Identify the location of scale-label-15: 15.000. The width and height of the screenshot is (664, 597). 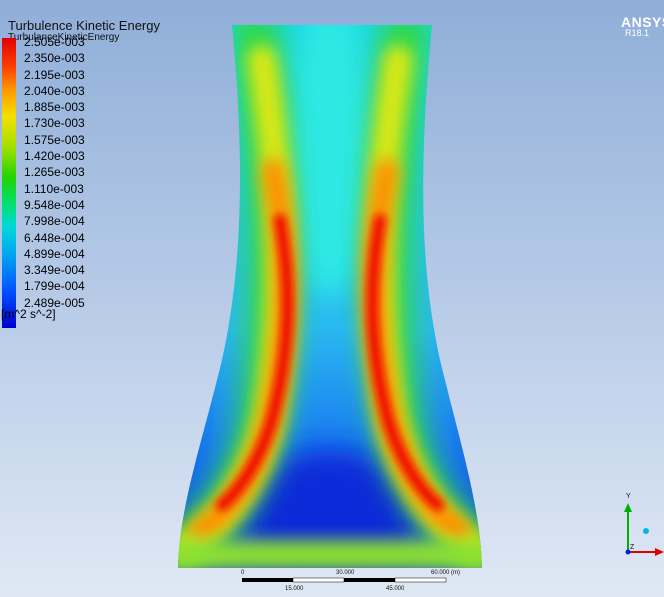
(294, 589).